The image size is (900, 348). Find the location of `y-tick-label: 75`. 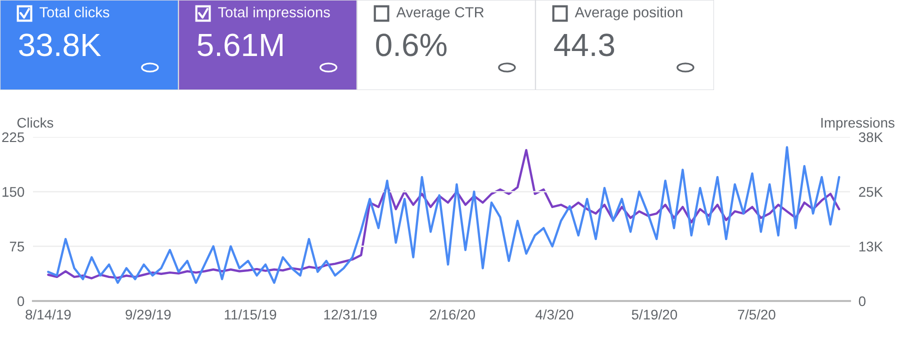

y-tick-label: 75 is located at coordinates (17, 247).